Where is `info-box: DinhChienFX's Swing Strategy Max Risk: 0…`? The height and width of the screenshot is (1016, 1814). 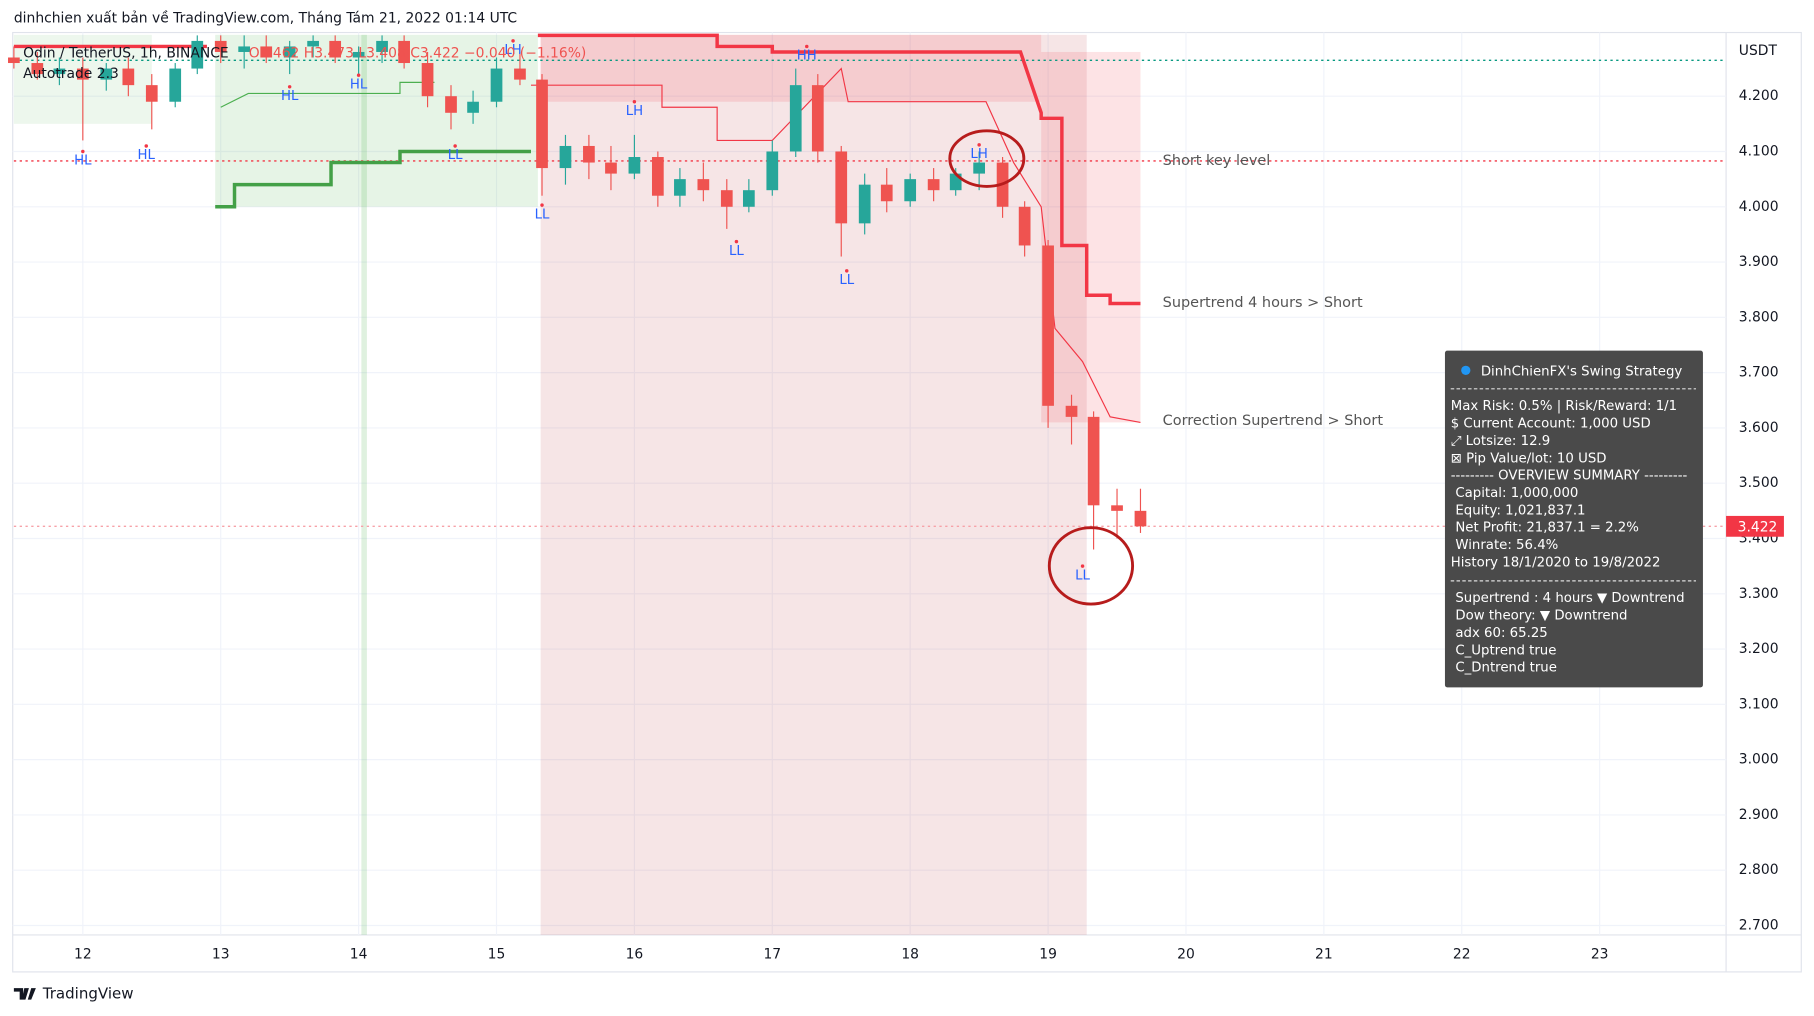
info-box: DinhChienFX's Swing Strategy Max Risk: 0… is located at coordinates (1573, 519).